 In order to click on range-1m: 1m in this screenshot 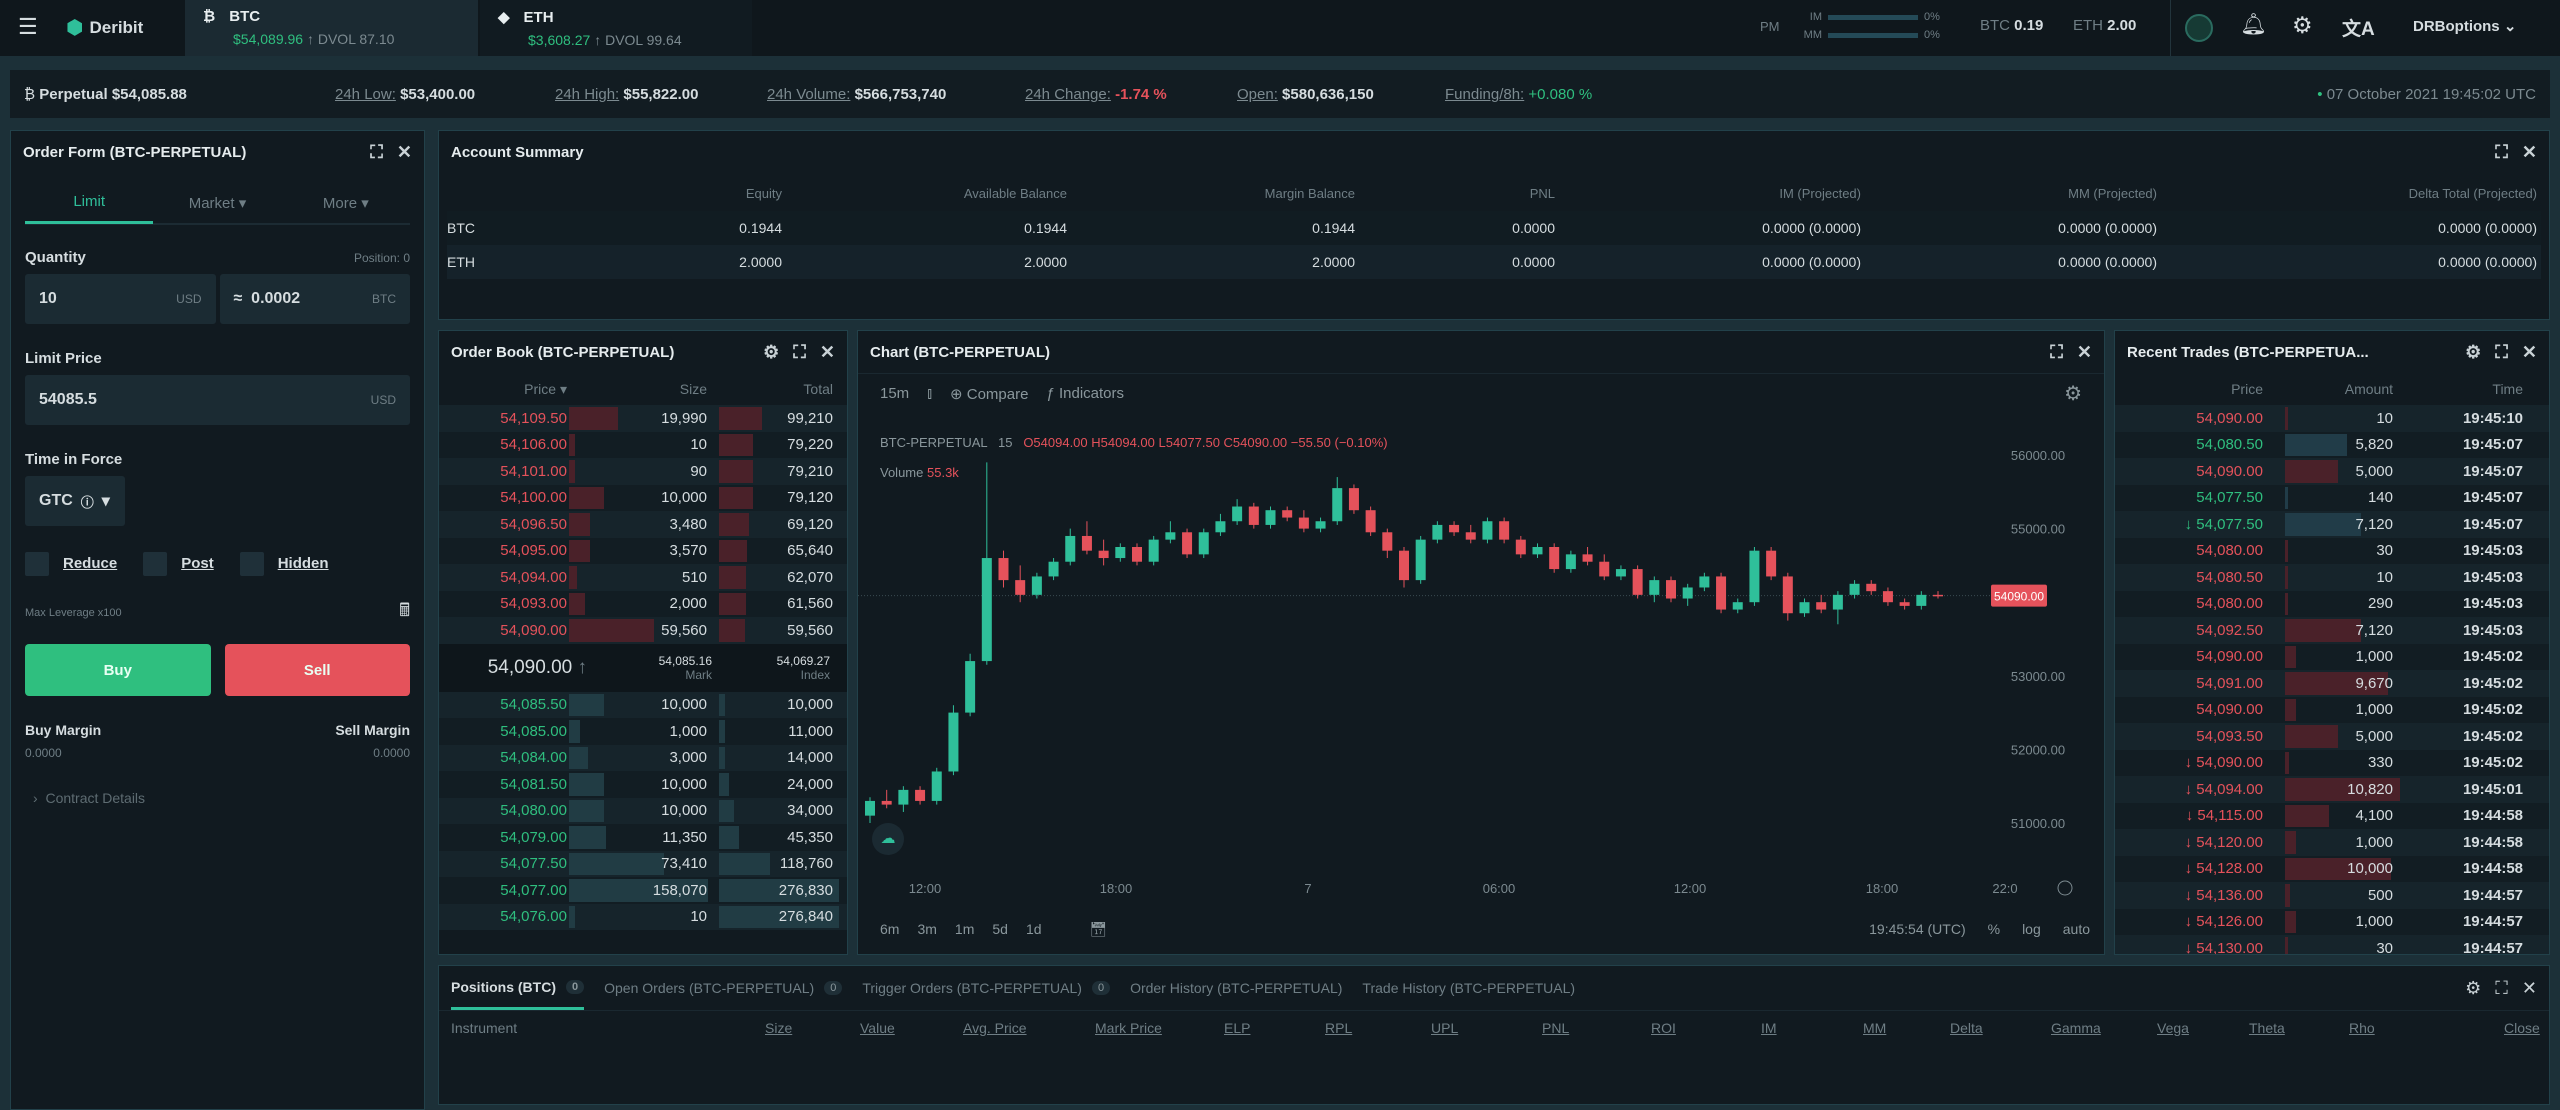, I will do `click(964, 929)`.